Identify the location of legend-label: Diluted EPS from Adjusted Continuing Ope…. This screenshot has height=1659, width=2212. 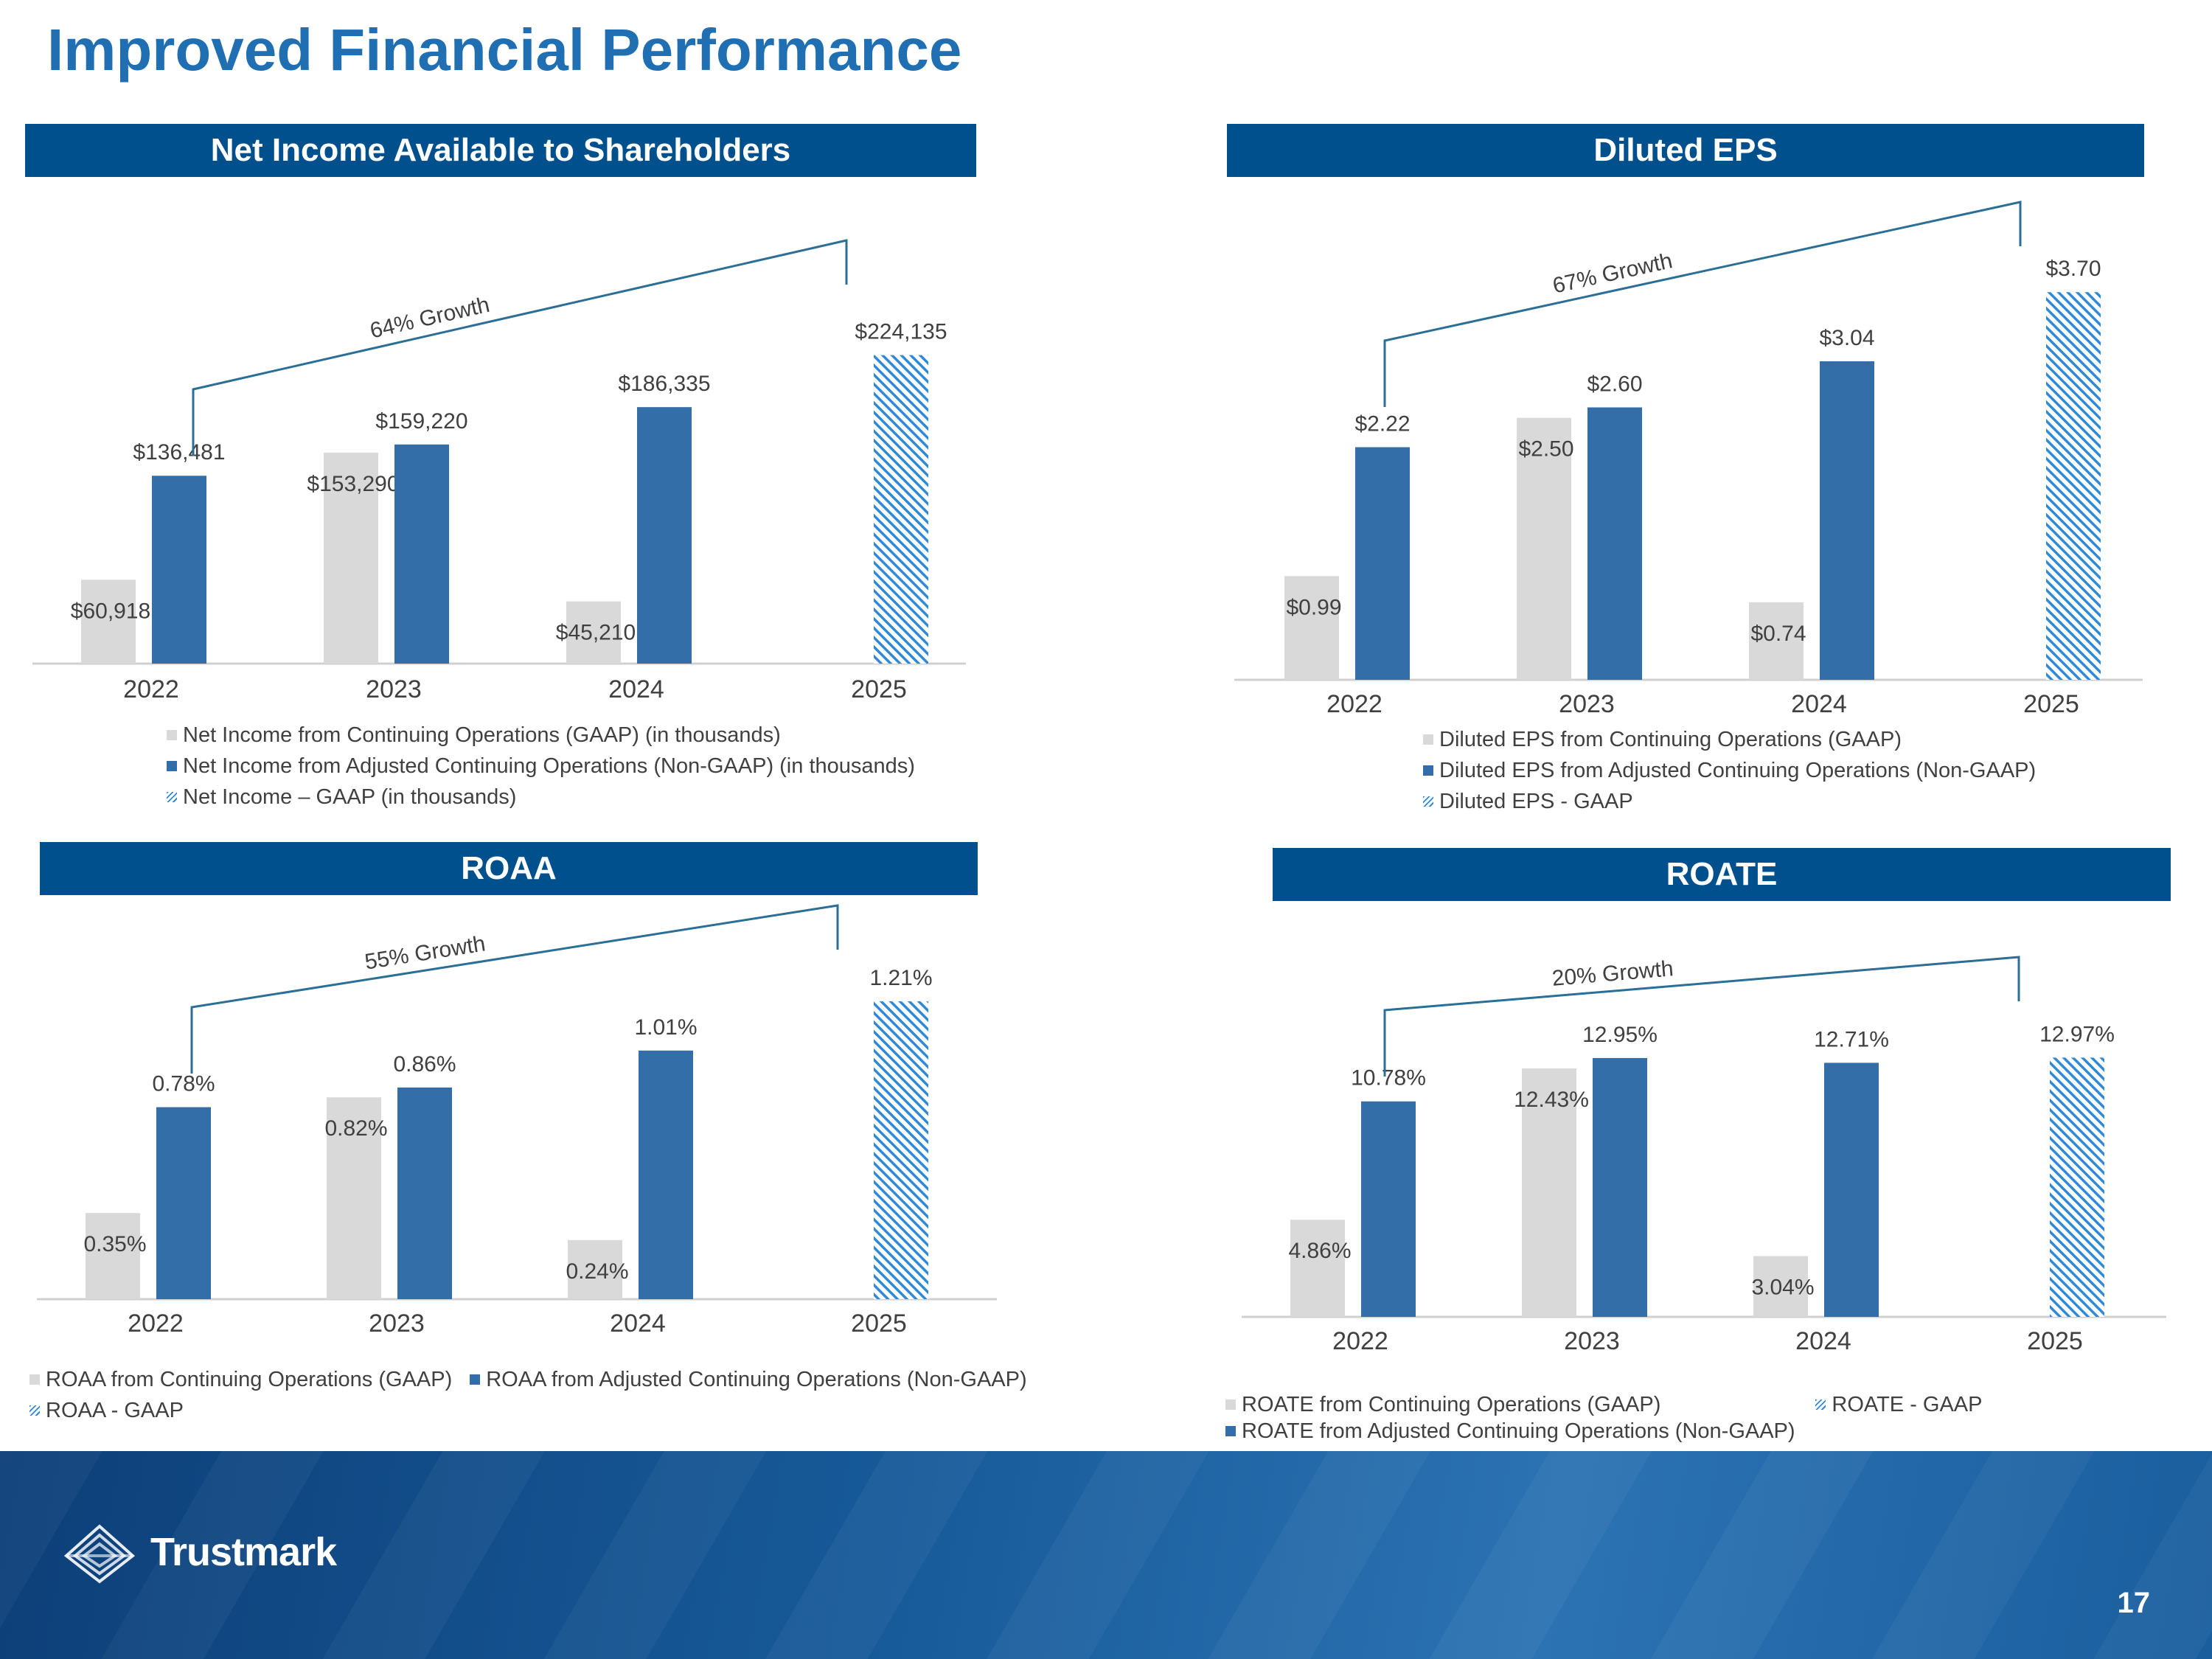
(1738, 770).